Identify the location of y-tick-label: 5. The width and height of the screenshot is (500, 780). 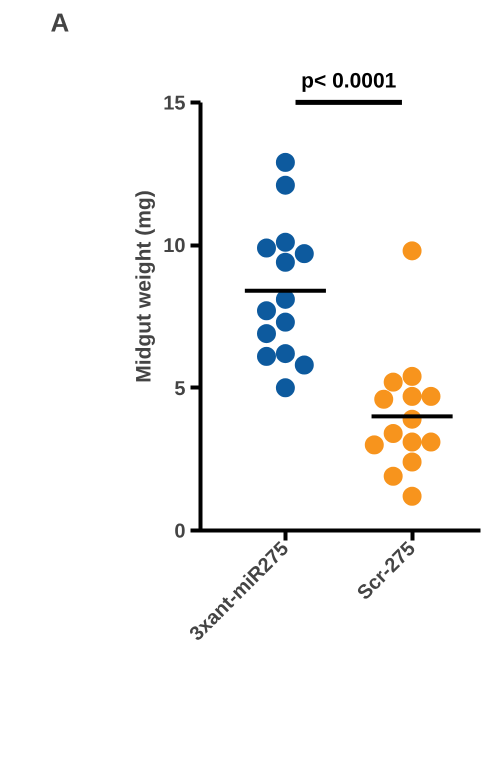
(180, 389).